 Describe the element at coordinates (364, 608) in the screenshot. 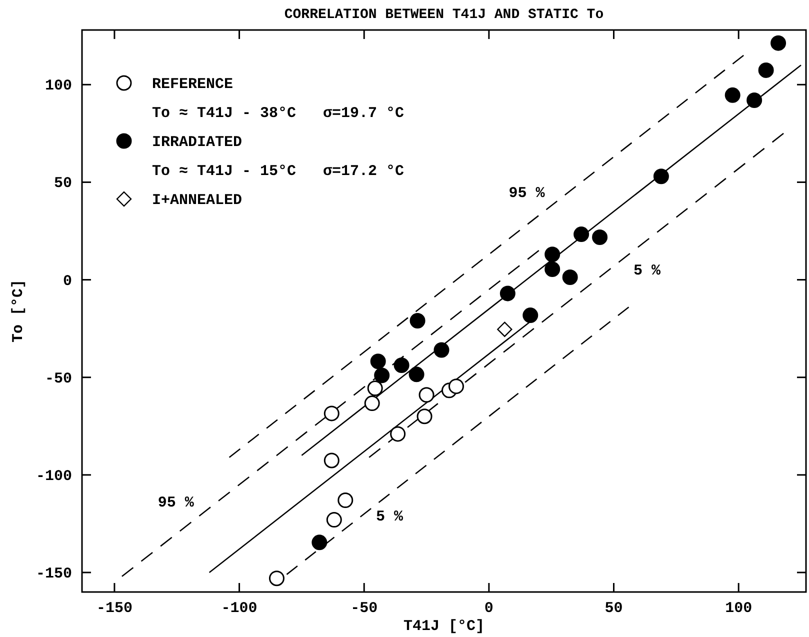

I see `x-tick-label: -50` at that location.